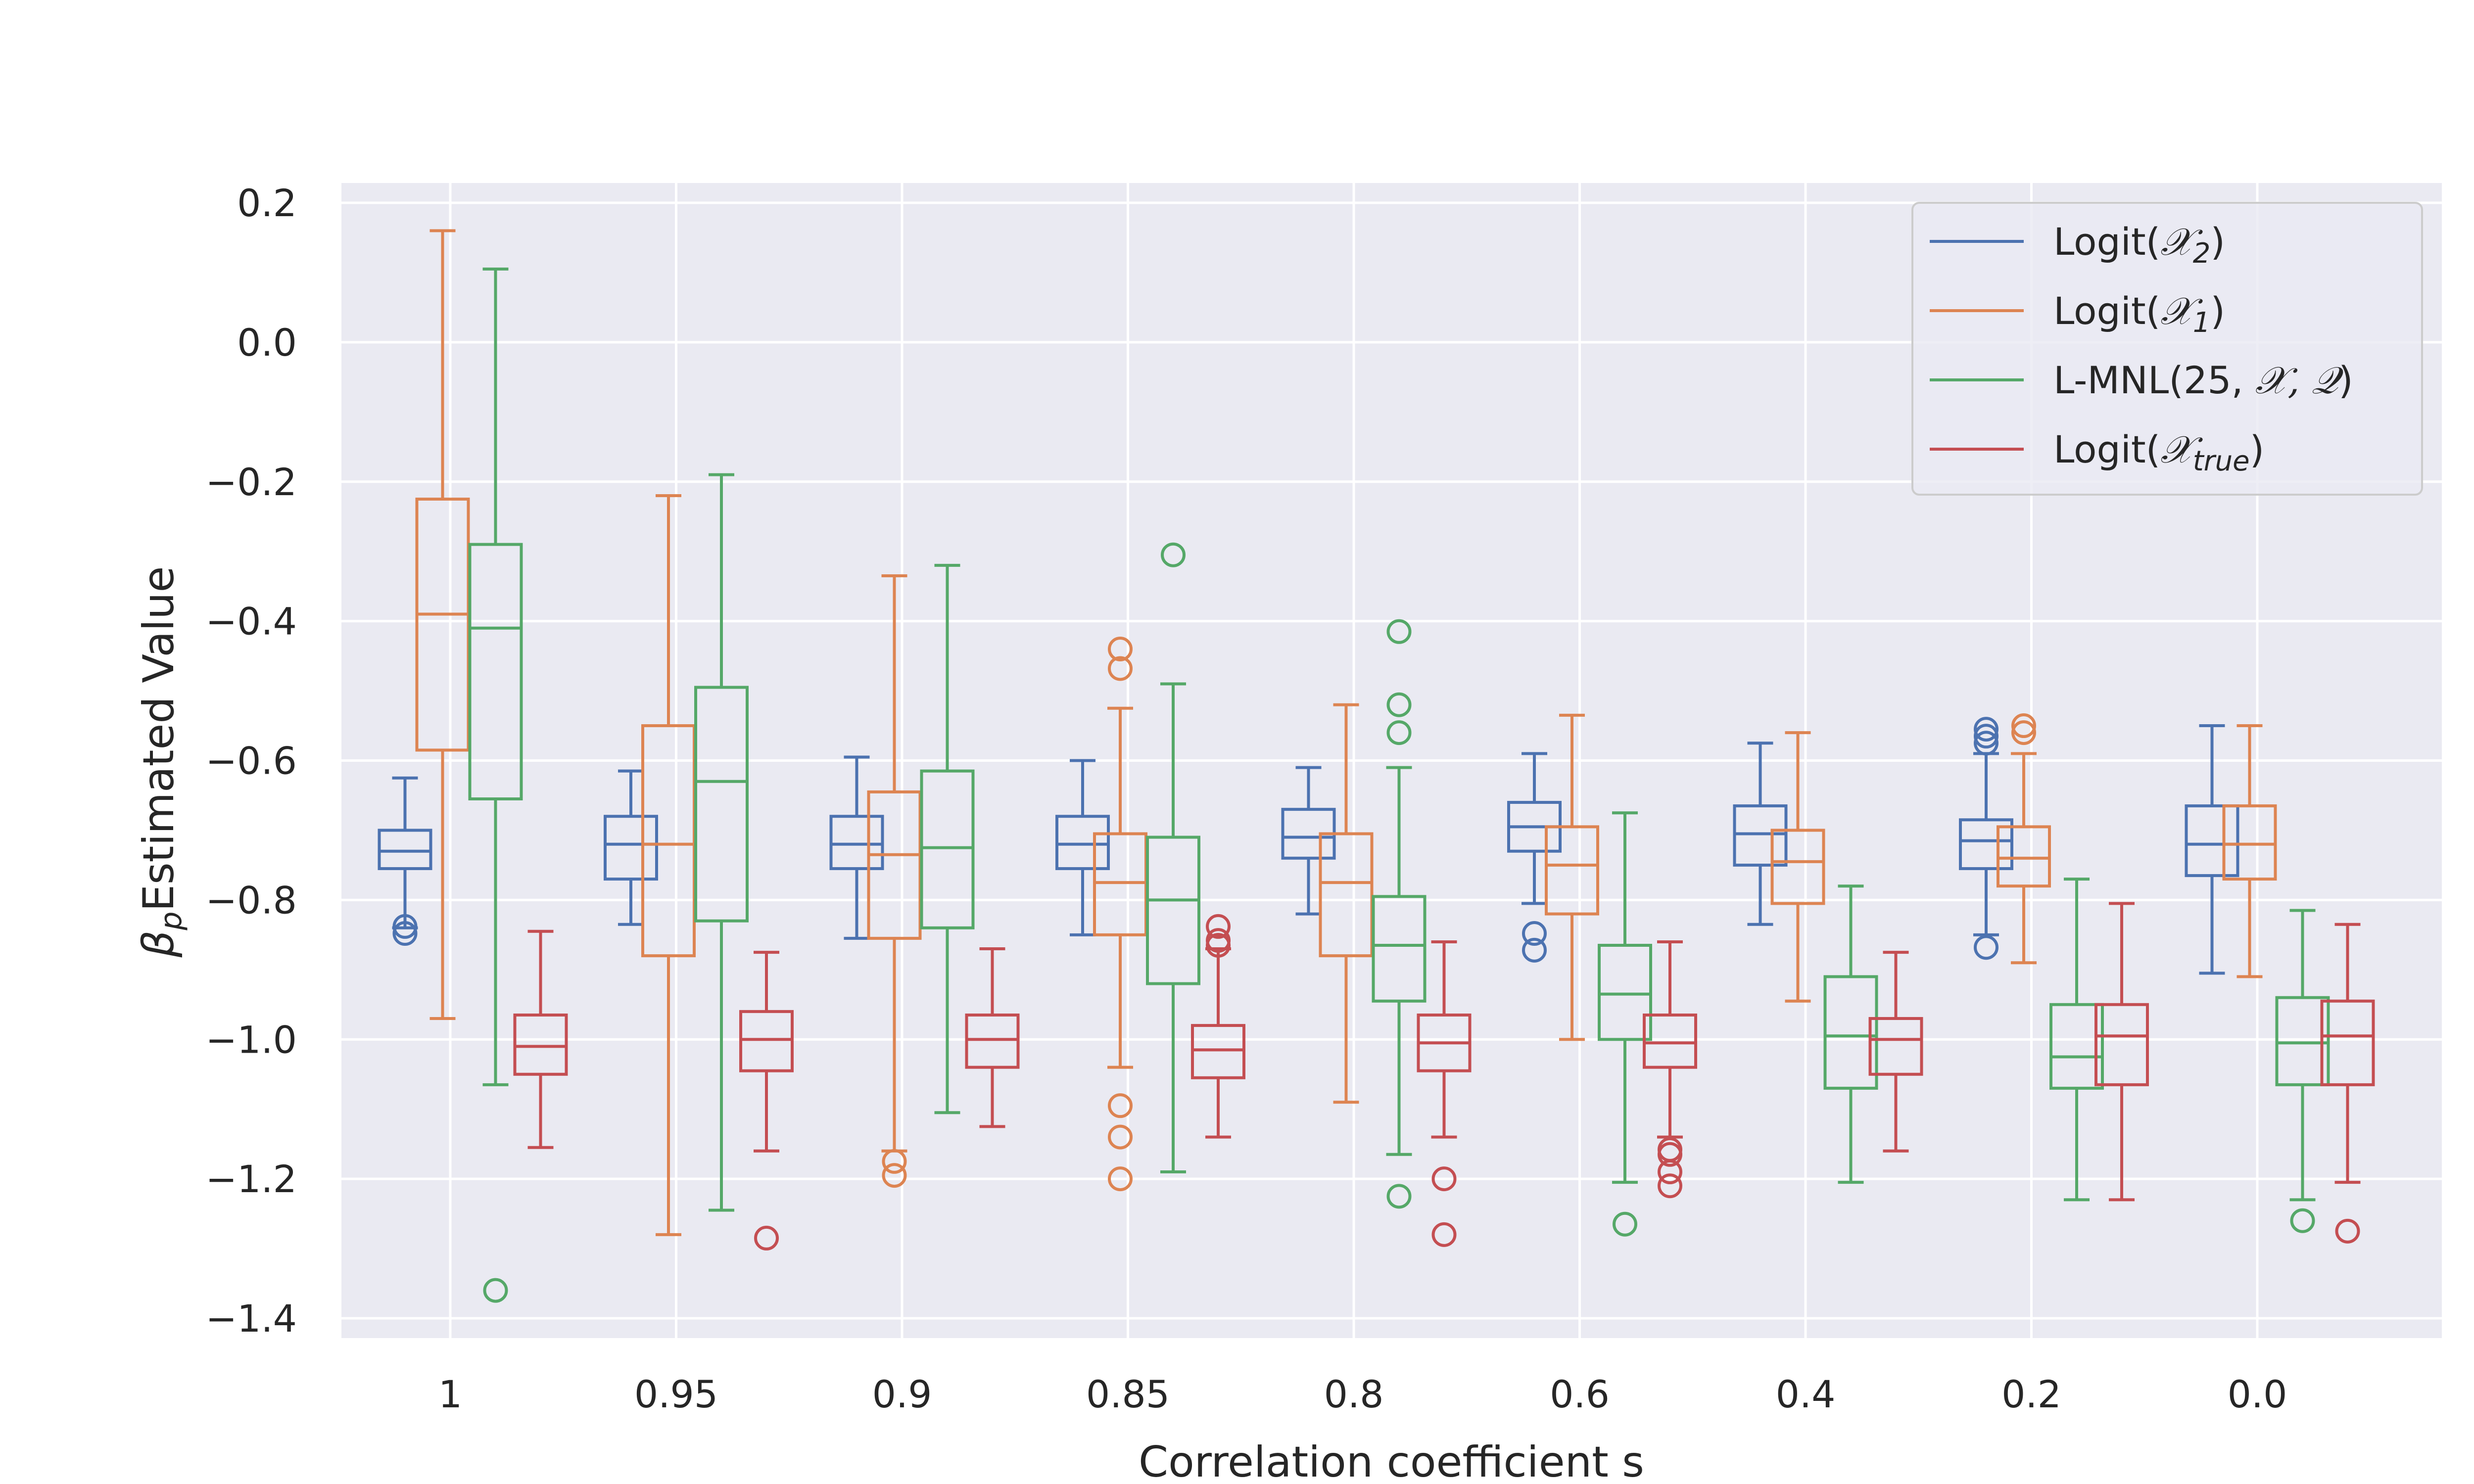  What do you see at coordinates (450, 1394) in the screenshot?
I see `x-tick-label: 1` at bounding box center [450, 1394].